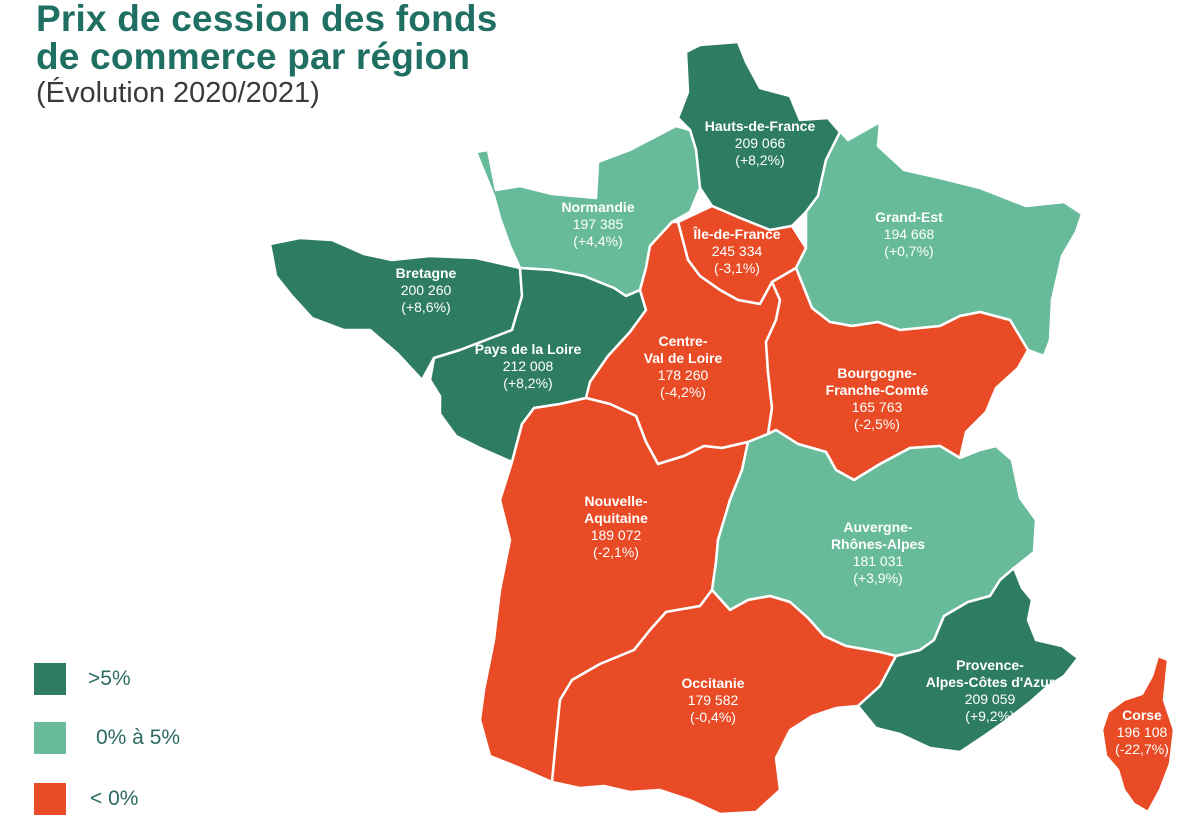  I want to click on region-label-auvergne-rhone-alpes: Auvergne-Rhônes-Alpes 181 031 (+3,9%), so click(878, 552).